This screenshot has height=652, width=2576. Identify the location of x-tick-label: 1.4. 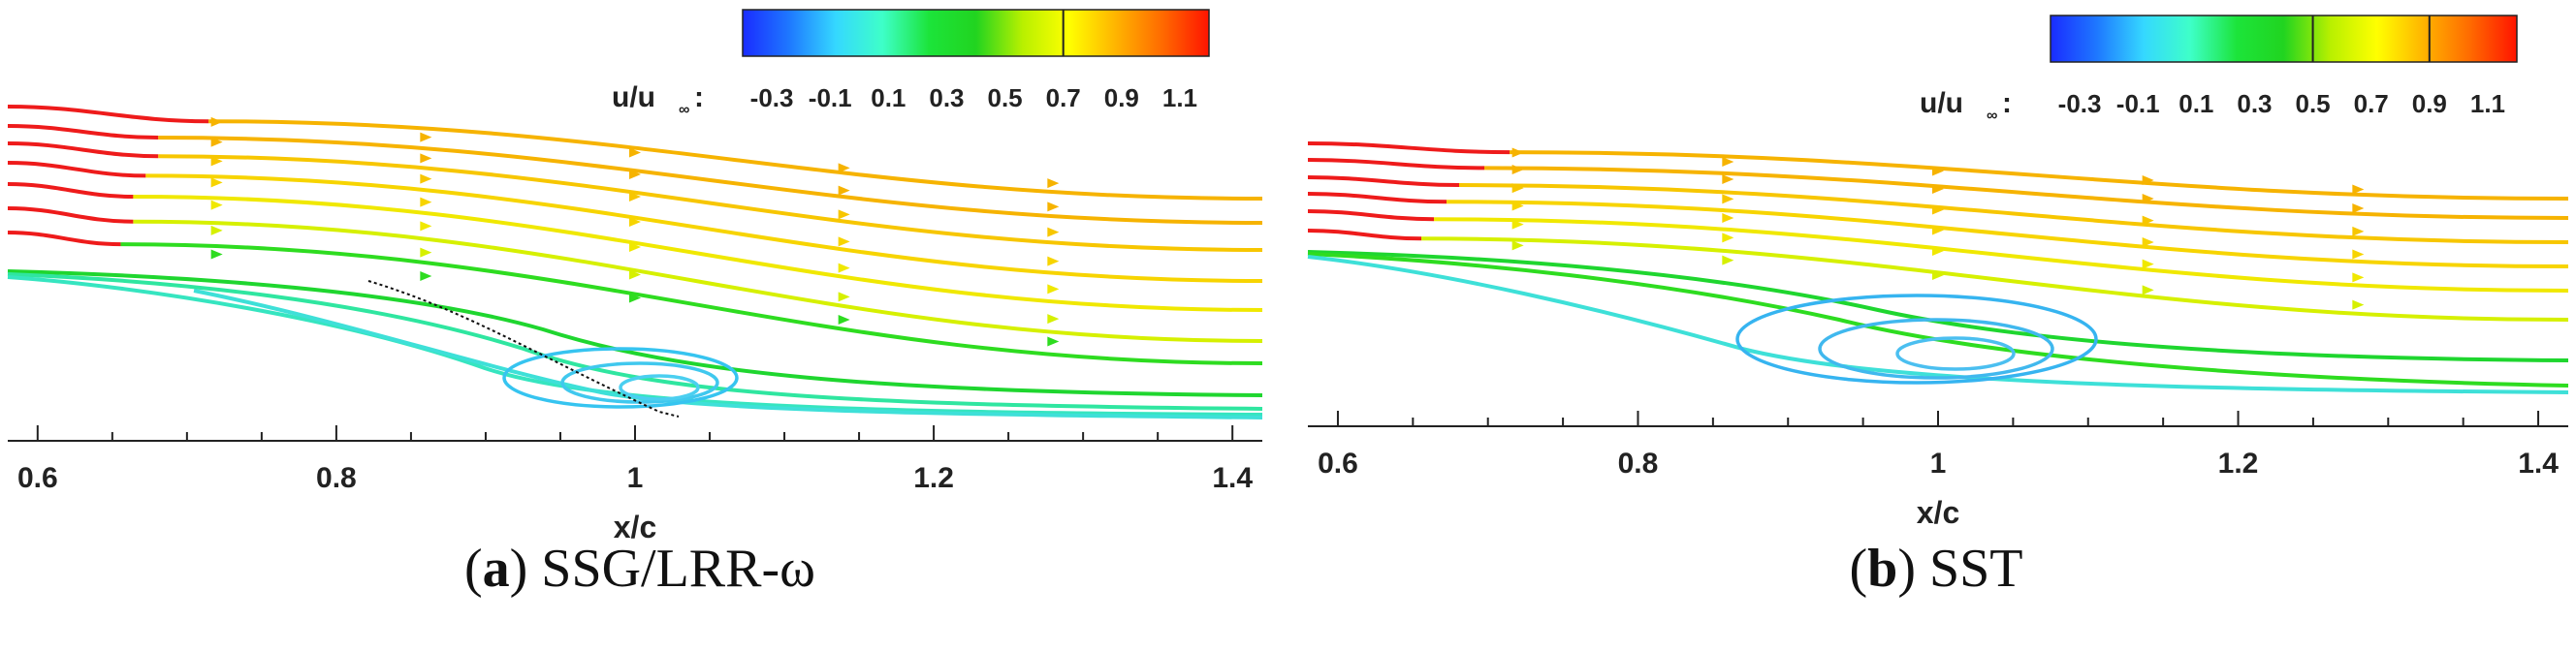
(1232, 478).